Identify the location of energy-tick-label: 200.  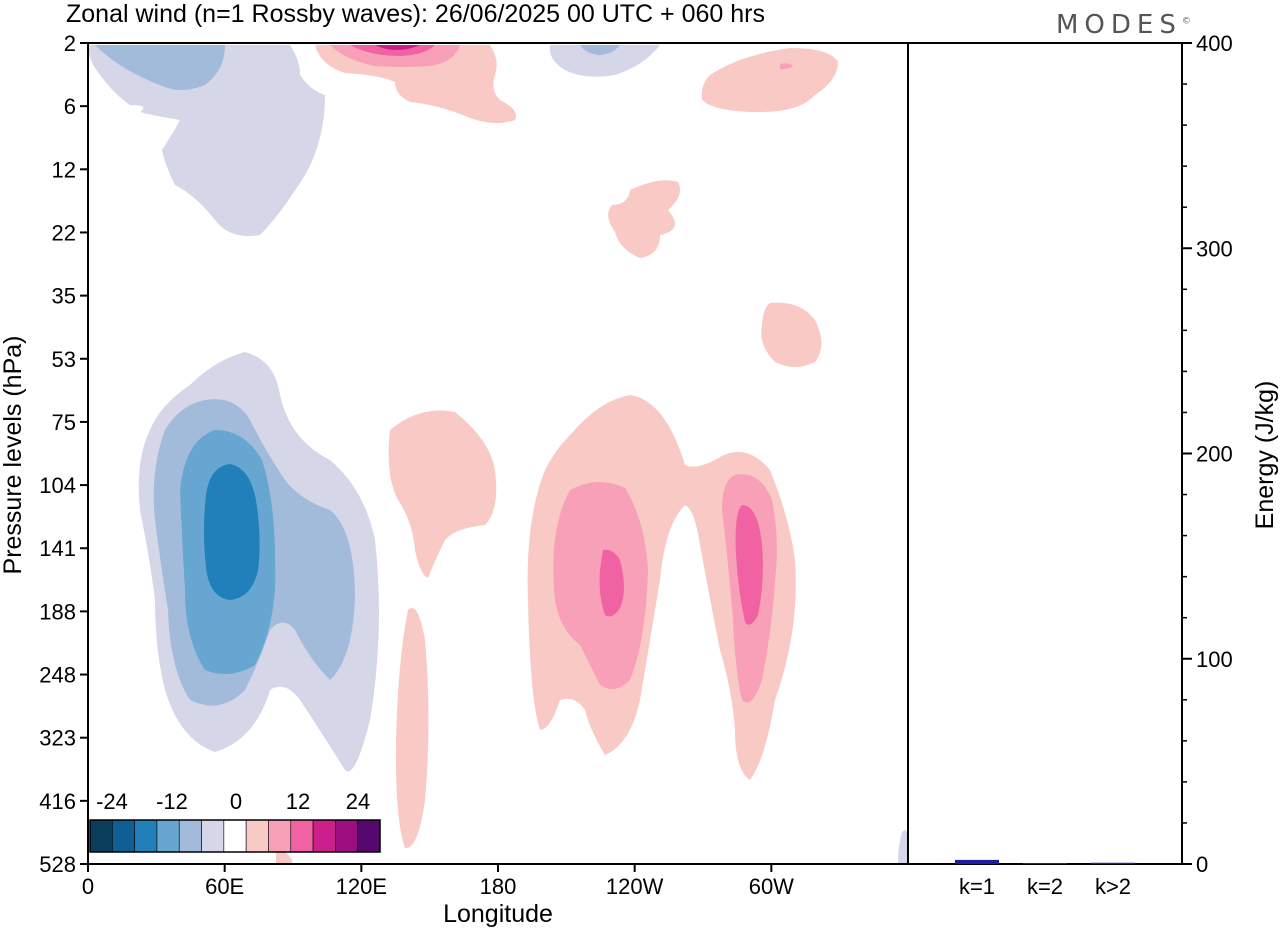
(1214, 454).